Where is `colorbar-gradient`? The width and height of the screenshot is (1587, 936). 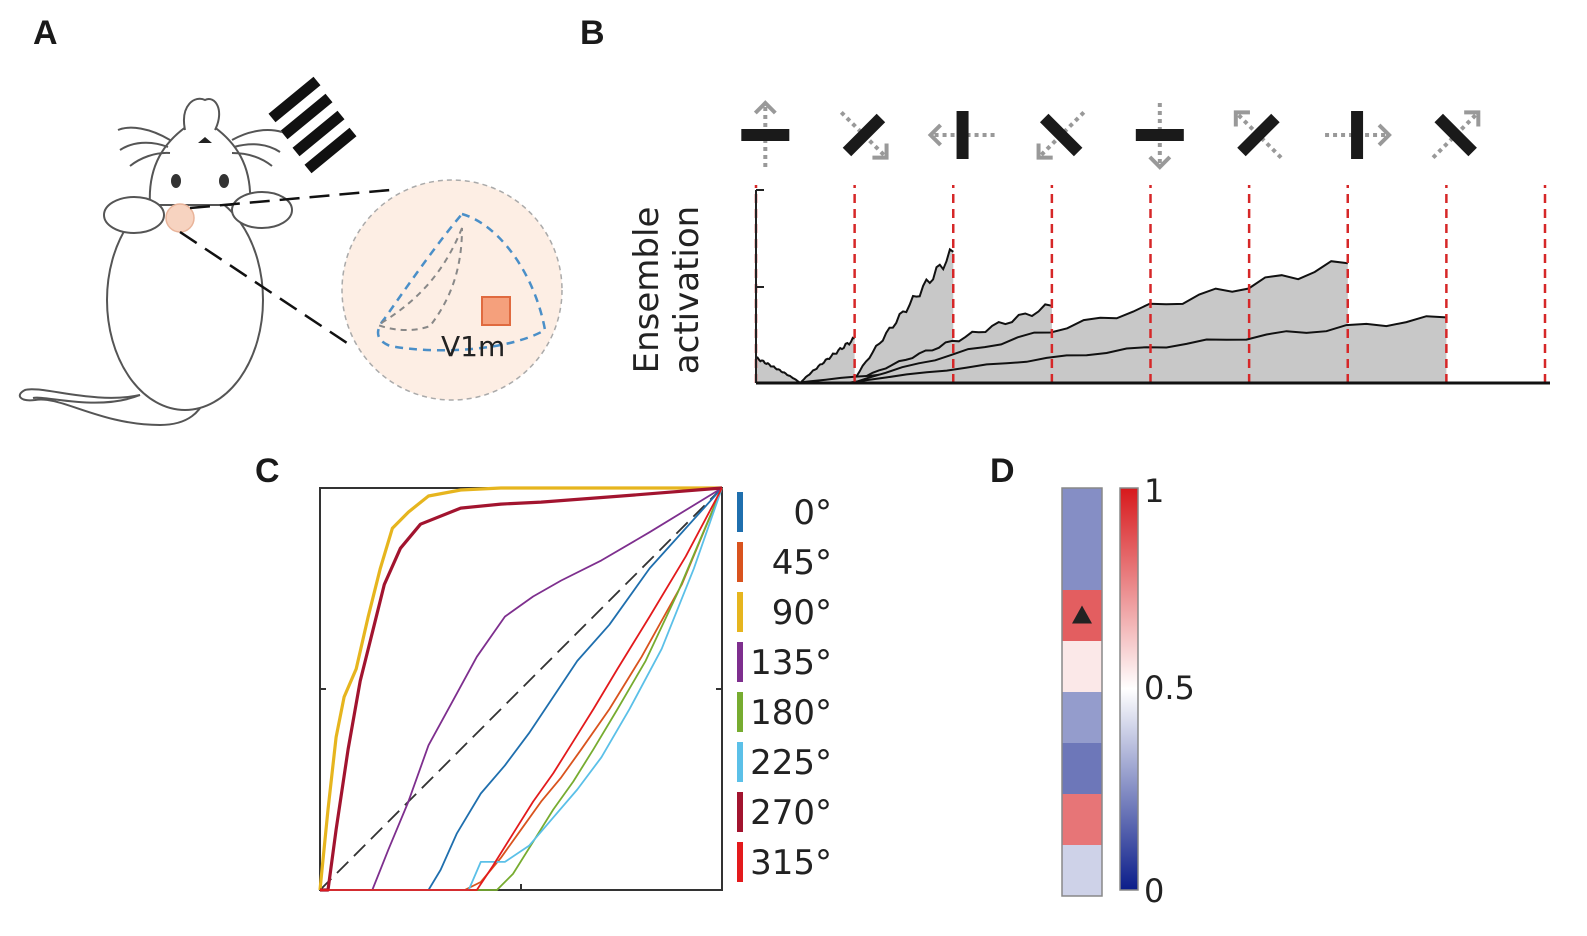
colorbar-gradient is located at coordinates (1129, 689).